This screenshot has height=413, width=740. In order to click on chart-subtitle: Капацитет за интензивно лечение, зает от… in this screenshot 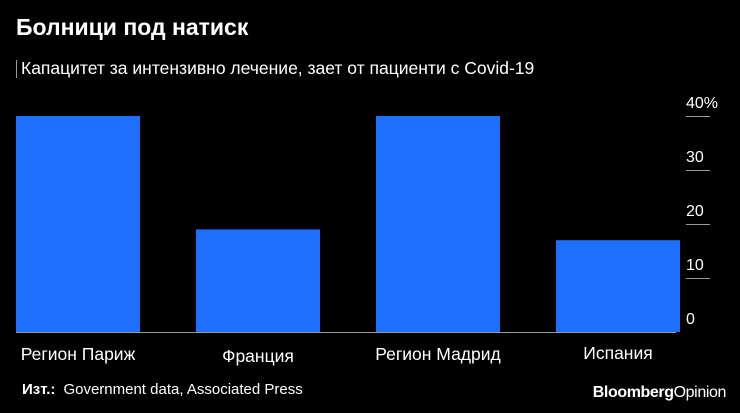, I will do `click(278, 68)`.